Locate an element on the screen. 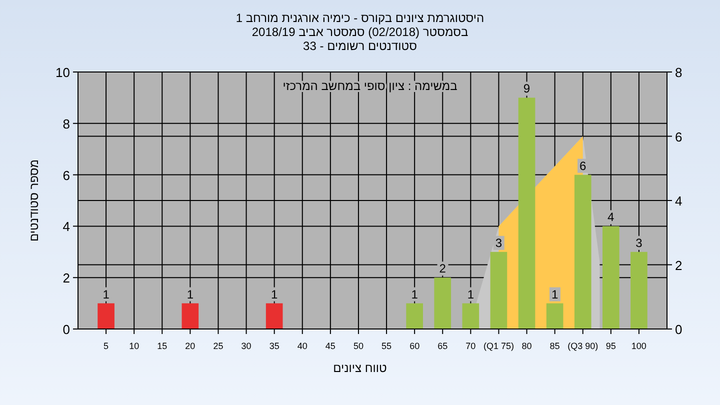 The image size is (720, 405). x-tick-label: 80 is located at coordinates (527, 346).